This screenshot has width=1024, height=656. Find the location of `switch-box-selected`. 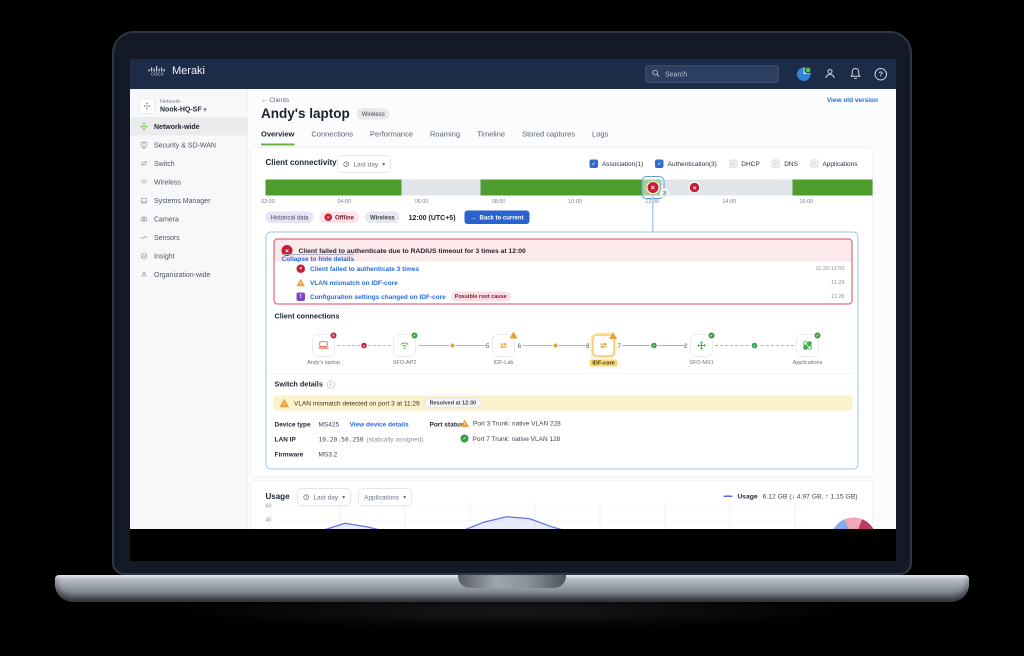

switch-box-selected is located at coordinates (604, 344).